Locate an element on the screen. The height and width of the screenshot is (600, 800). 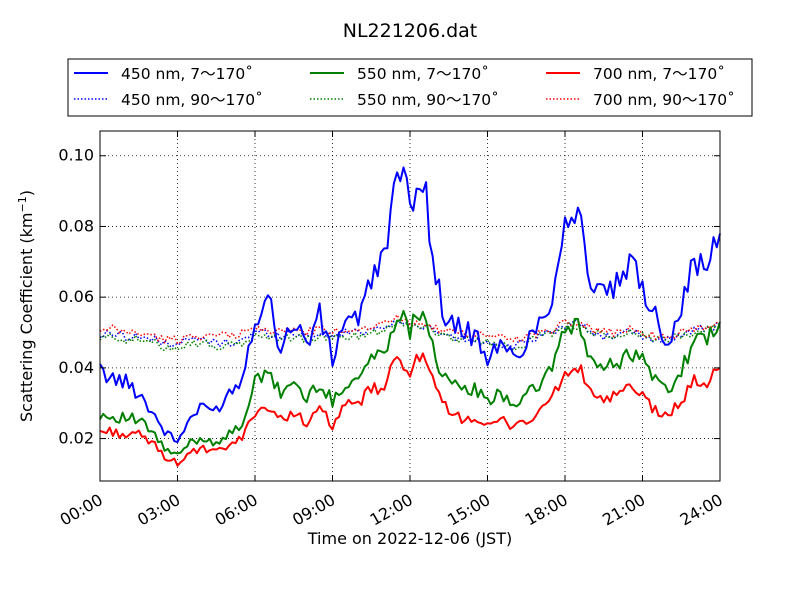
y-axis-label-sup: −1 is located at coordinates (22, 204).